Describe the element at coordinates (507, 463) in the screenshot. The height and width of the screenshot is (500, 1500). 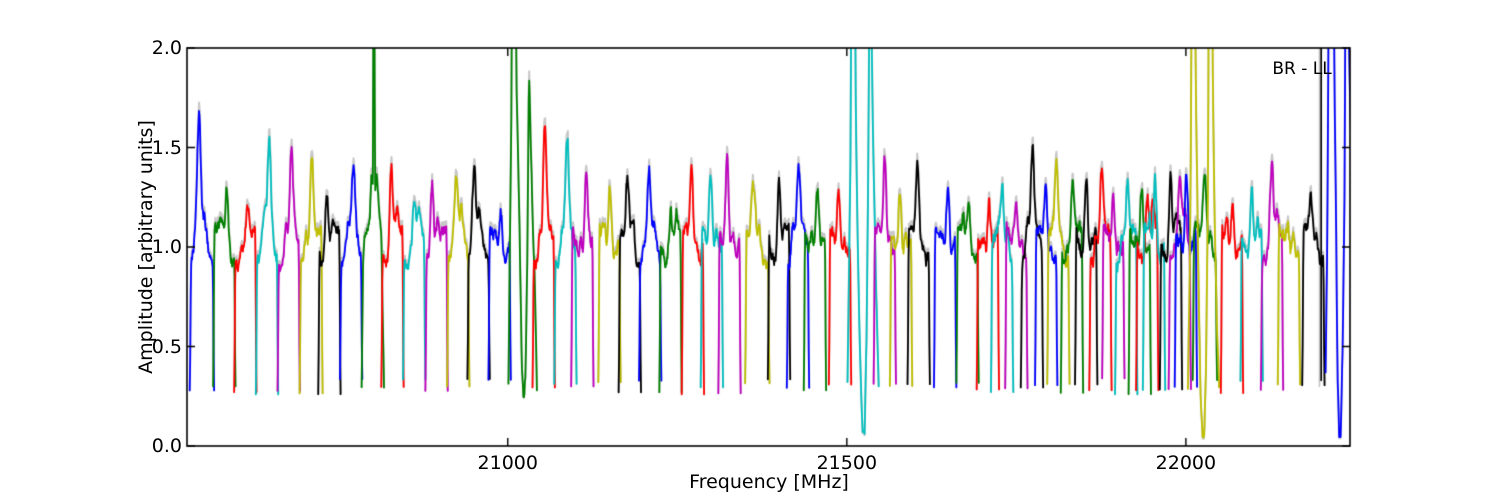
I see `x-tick-label-0: 21000` at that location.